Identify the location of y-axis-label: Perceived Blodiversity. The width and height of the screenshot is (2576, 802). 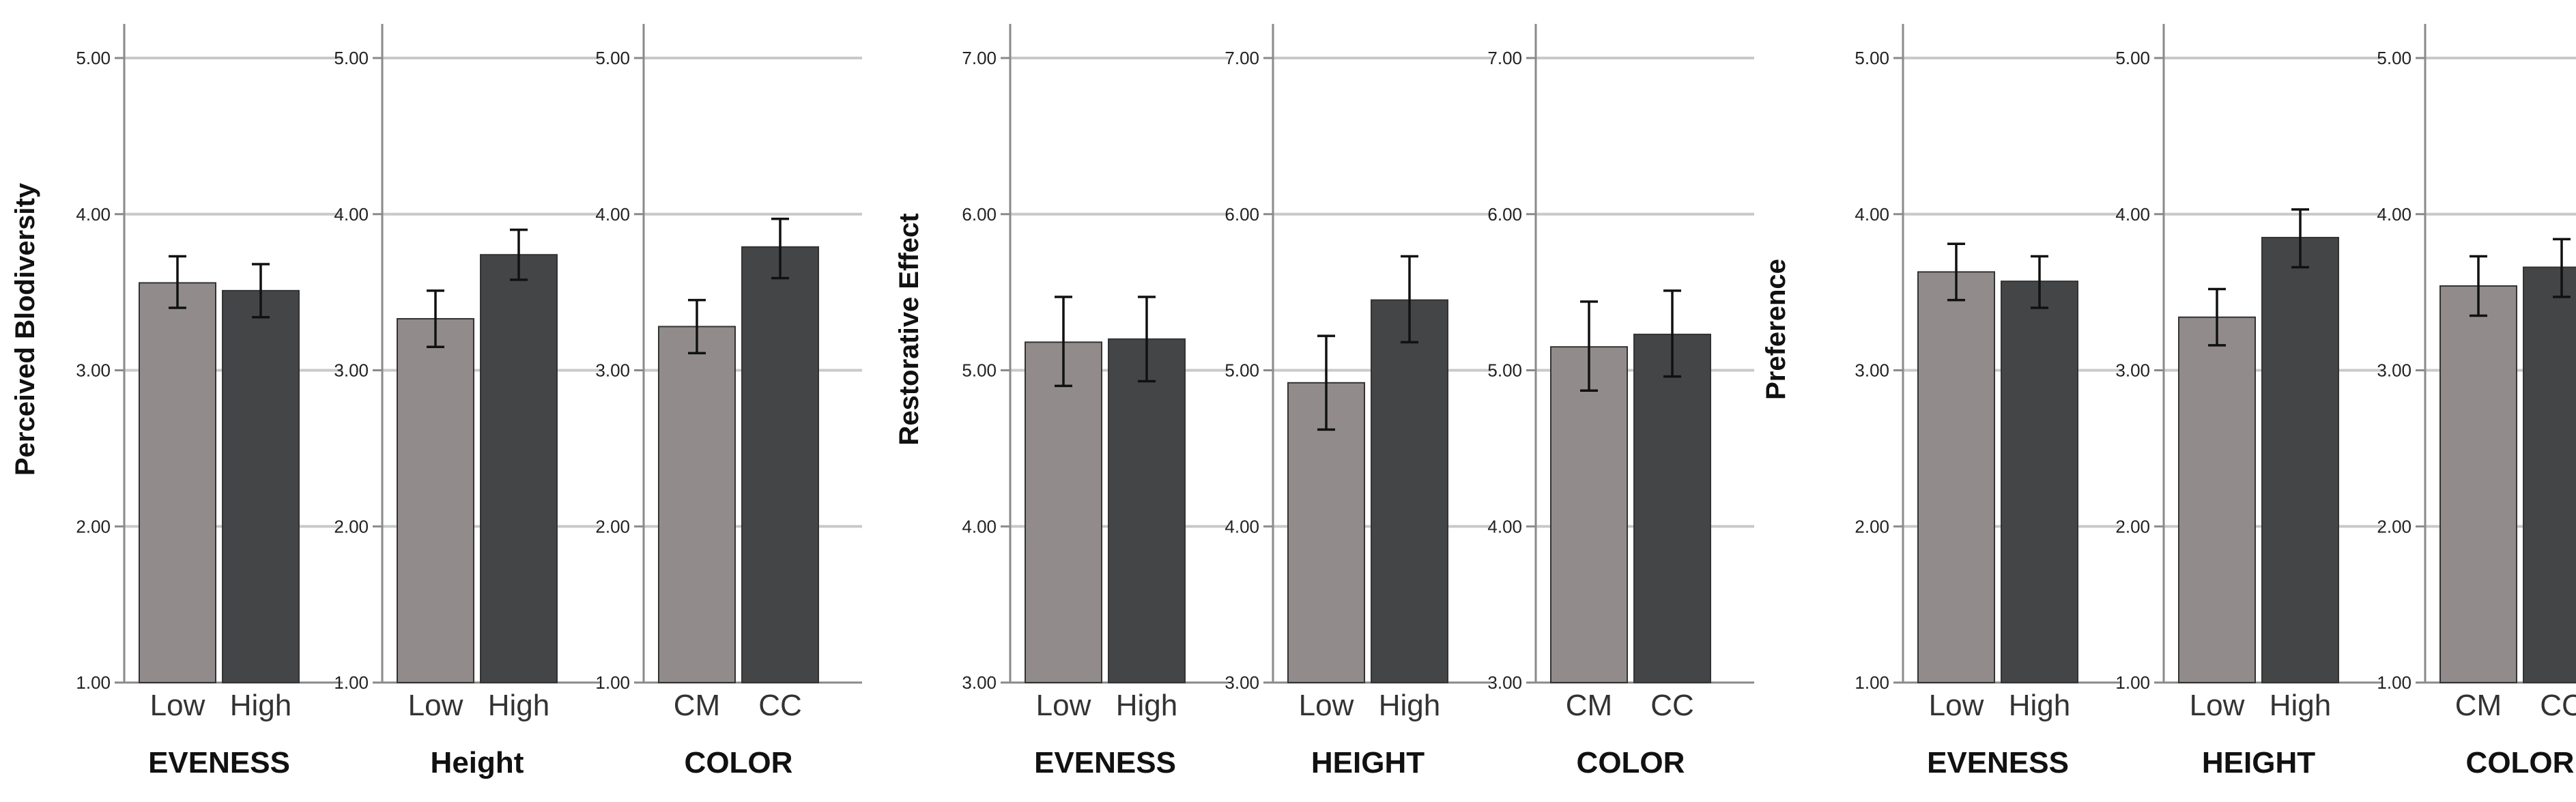
(25, 329).